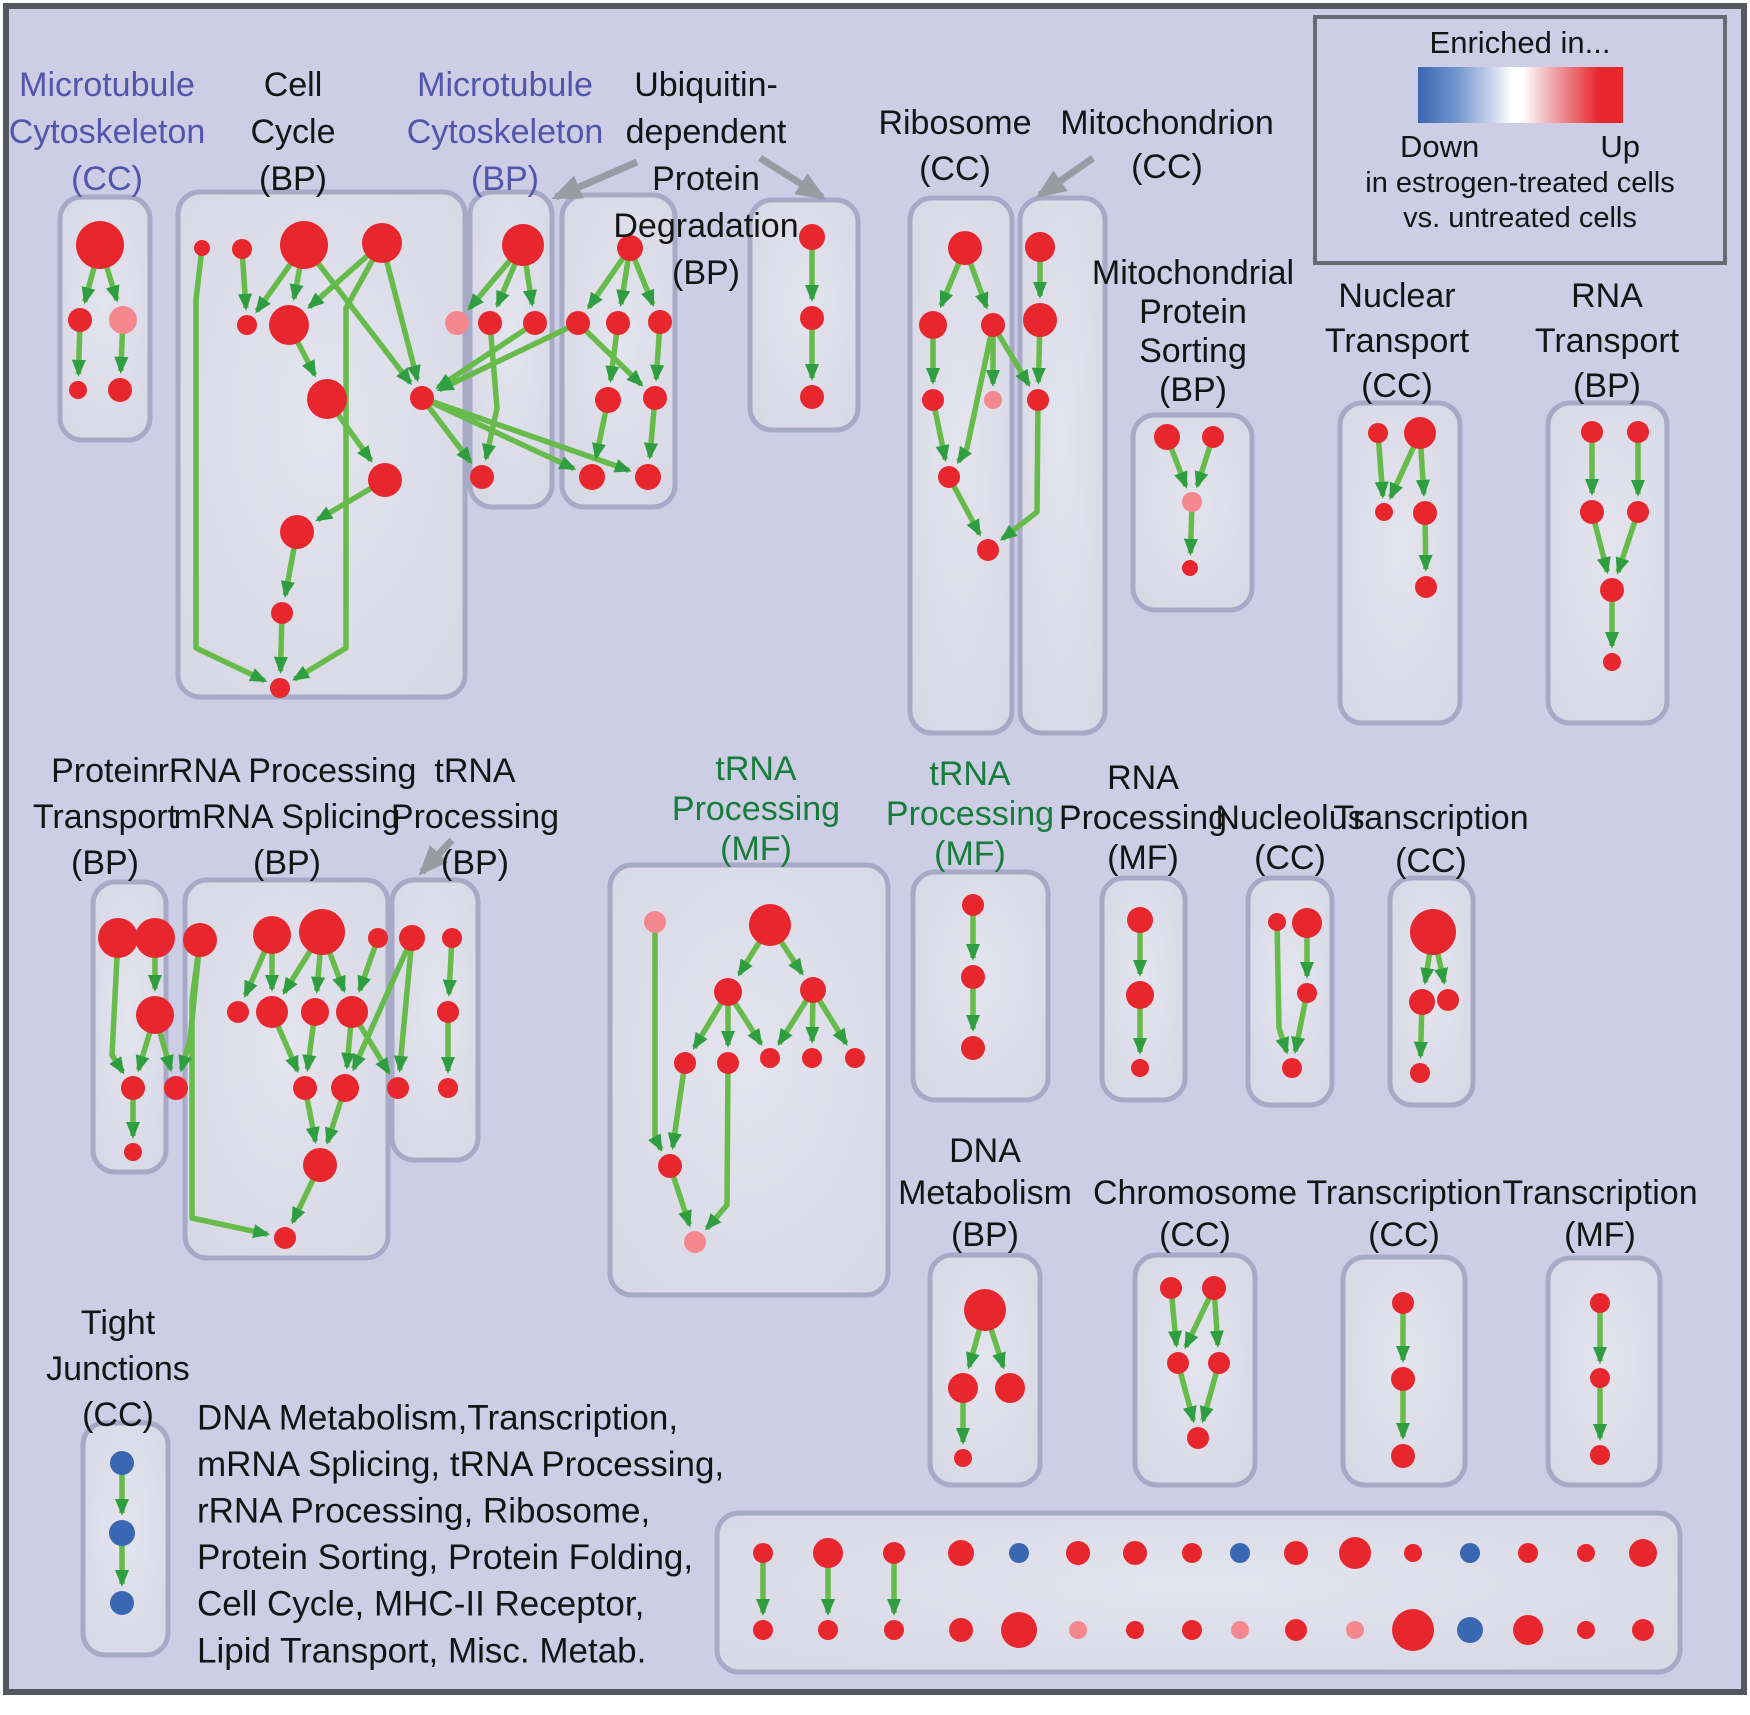 Image resolution: width=1750 pixels, height=1715 pixels. I want to click on label-rna-processing-mf-line-1: RNA, so click(1143, 778).